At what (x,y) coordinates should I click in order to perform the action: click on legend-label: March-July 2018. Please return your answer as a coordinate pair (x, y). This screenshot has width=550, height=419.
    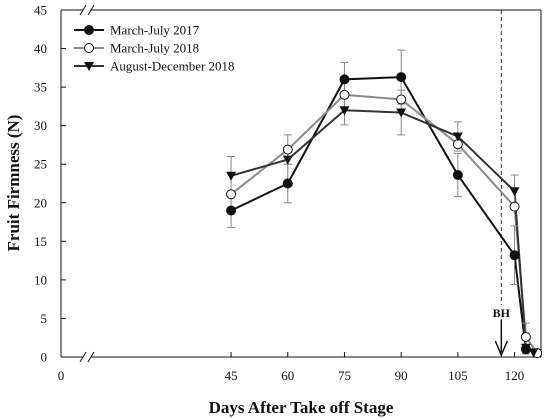
    Looking at the image, I should click on (154, 48).